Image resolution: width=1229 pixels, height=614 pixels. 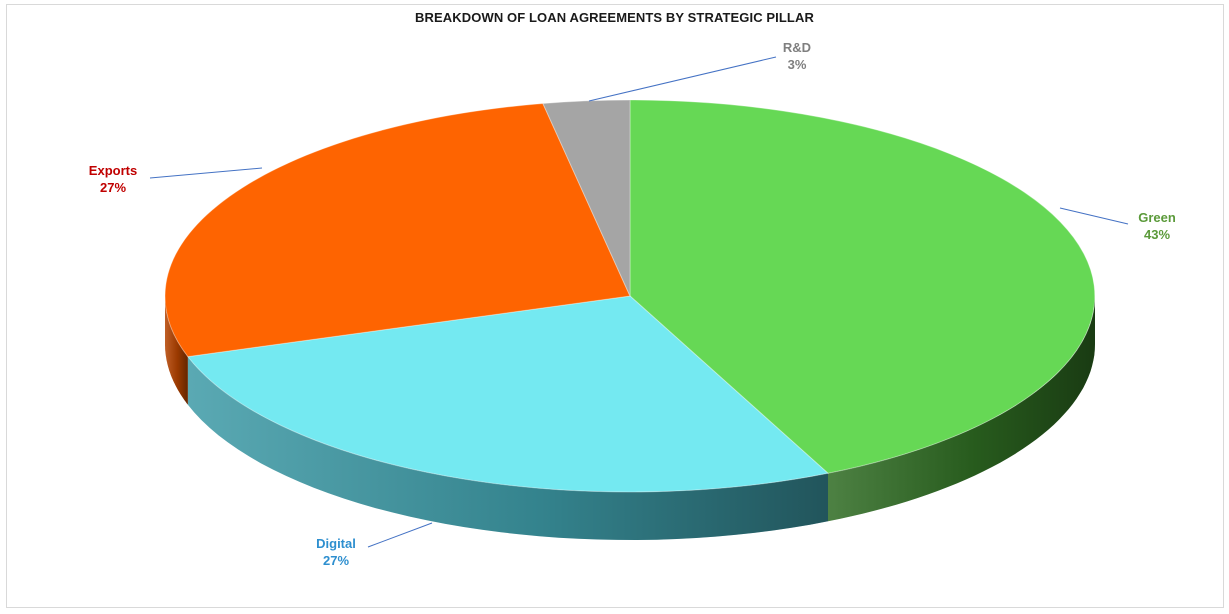 What do you see at coordinates (961, 409) in the screenshot?
I see `pie-side-shade-green` at bounding box center [961, 409].